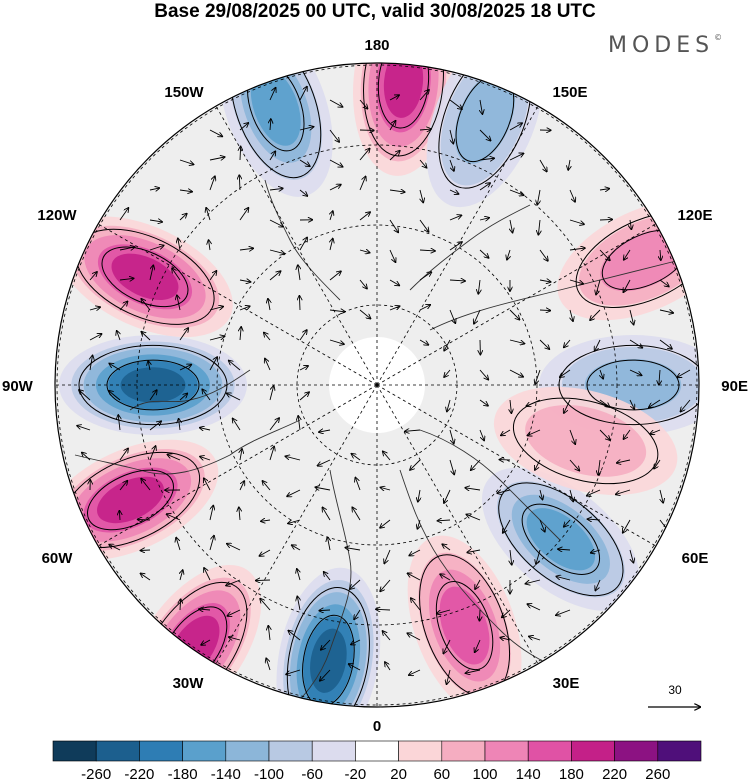  I want to click on vector-scale: 30, so click(674, 695).